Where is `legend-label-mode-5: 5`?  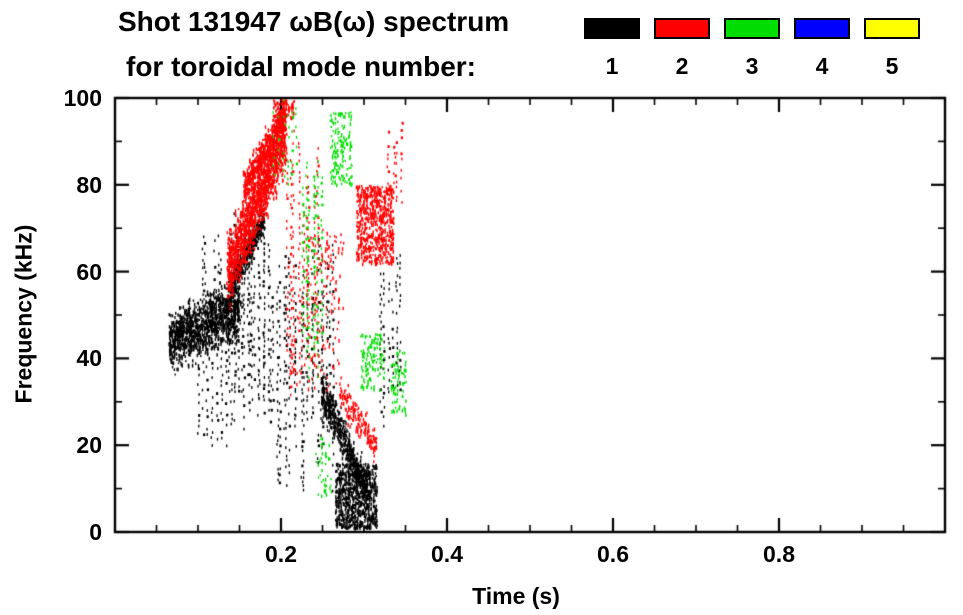 legend-label-mode-5: 5 is located at coordinates (892, 66).